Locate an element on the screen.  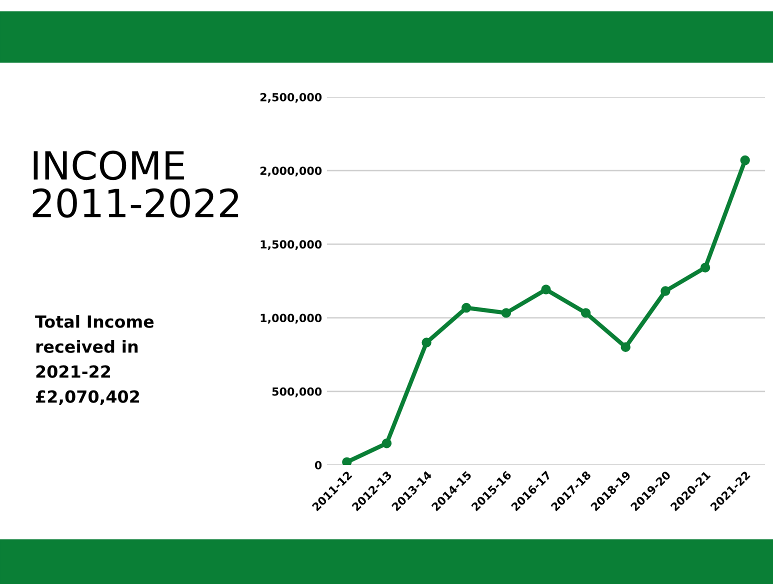
text: INCOME 2011-2022 is located at coordinates (135, 184).